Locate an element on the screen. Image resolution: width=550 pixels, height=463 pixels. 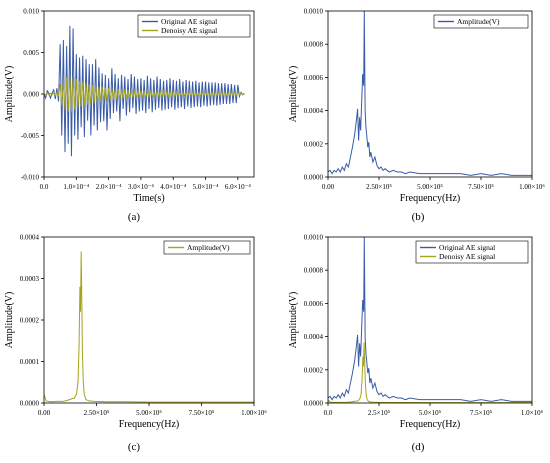
panel-caption: (c) is located at coordinates (134, 447).